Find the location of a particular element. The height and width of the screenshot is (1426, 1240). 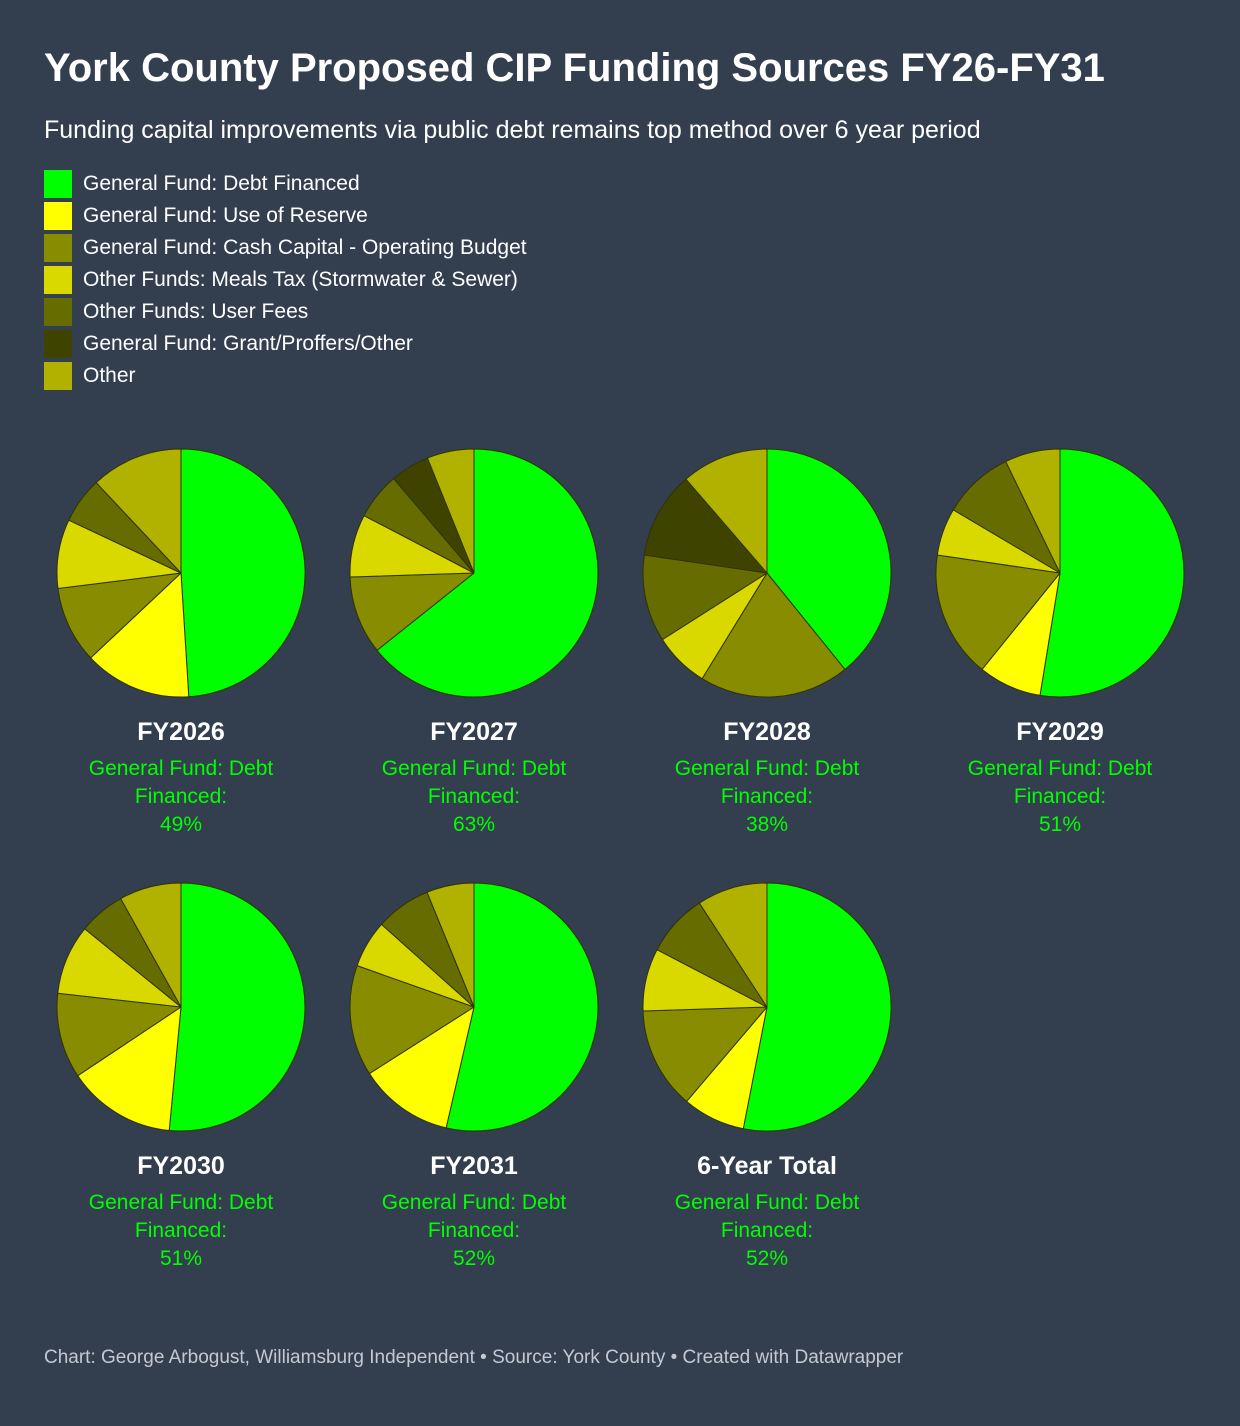

pie-caption: FY2026 General Fund: Debt Financed: 49% is located at coordinates (181, 778).